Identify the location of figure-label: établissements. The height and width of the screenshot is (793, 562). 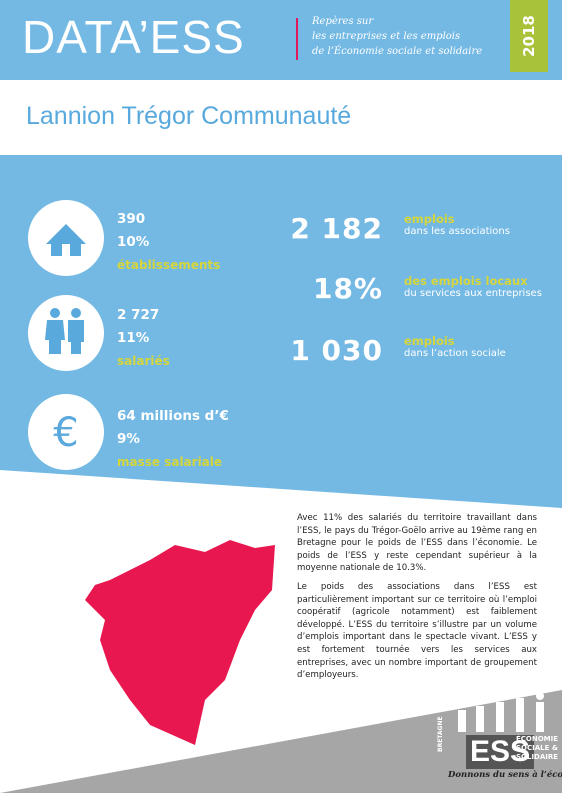
(169, 265).